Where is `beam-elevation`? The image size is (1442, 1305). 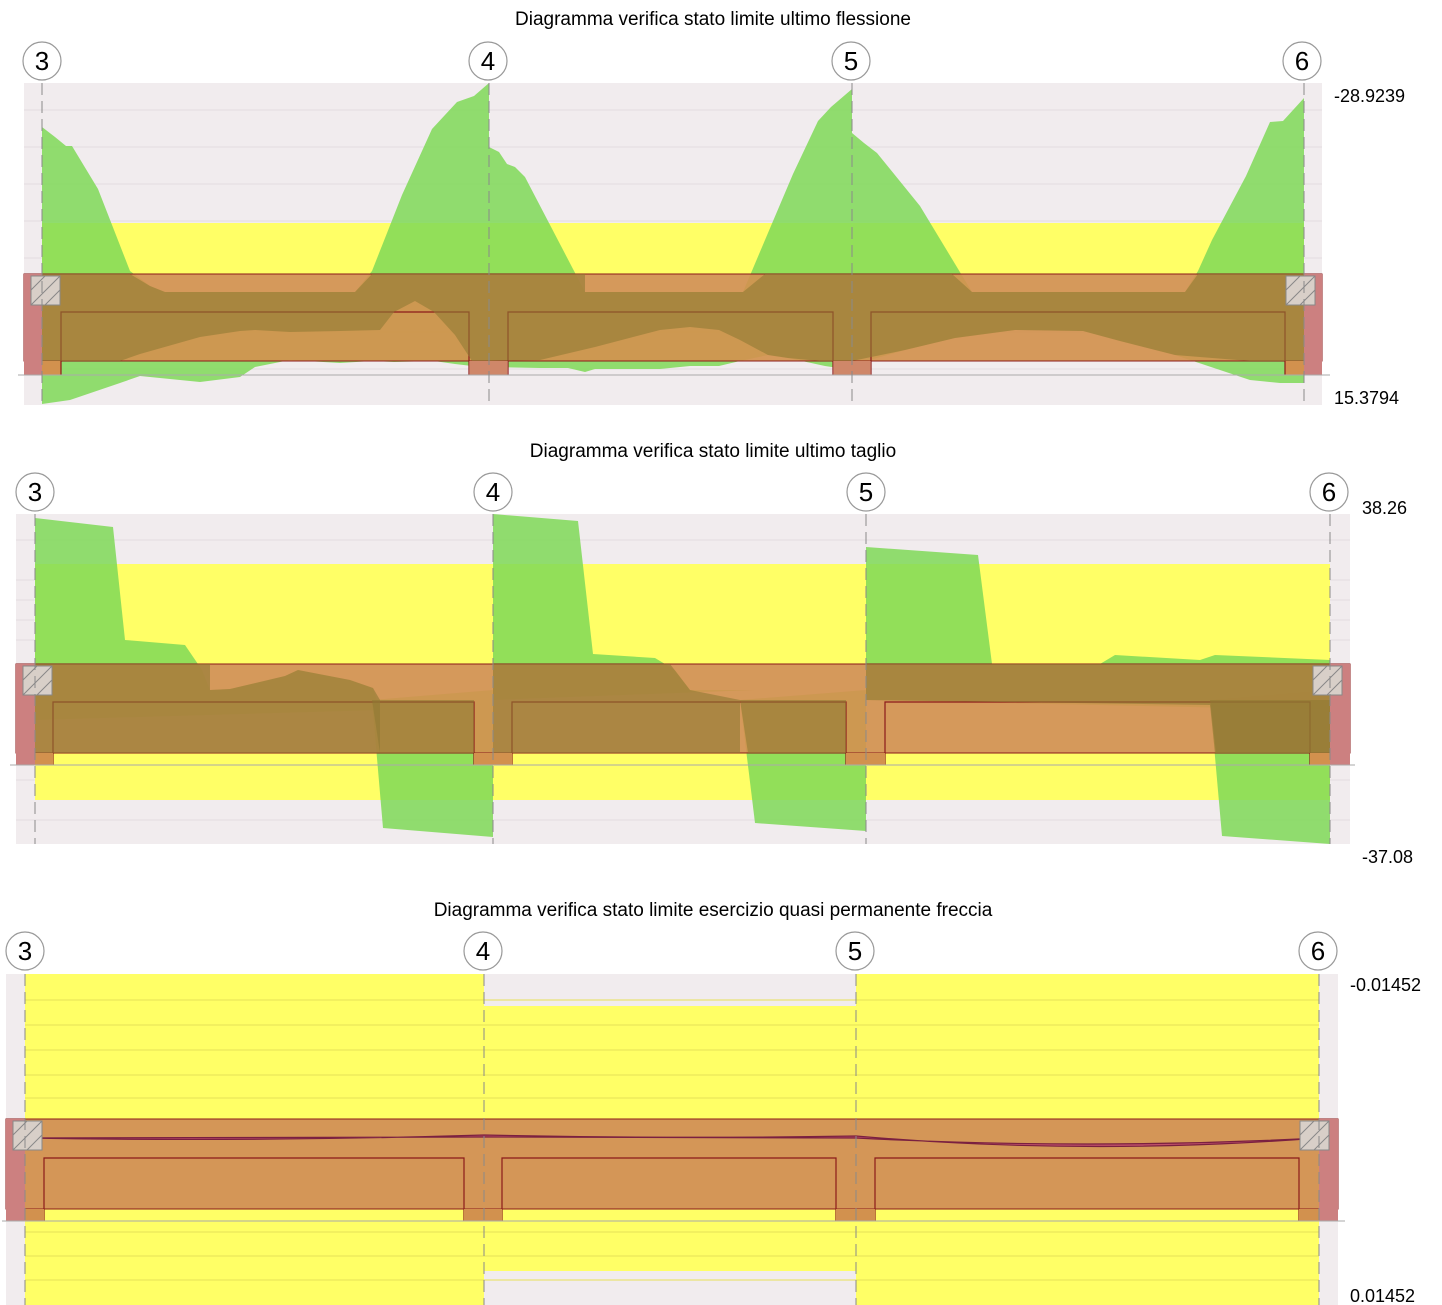 beam-elevation is located at coordinates (672, 1164).